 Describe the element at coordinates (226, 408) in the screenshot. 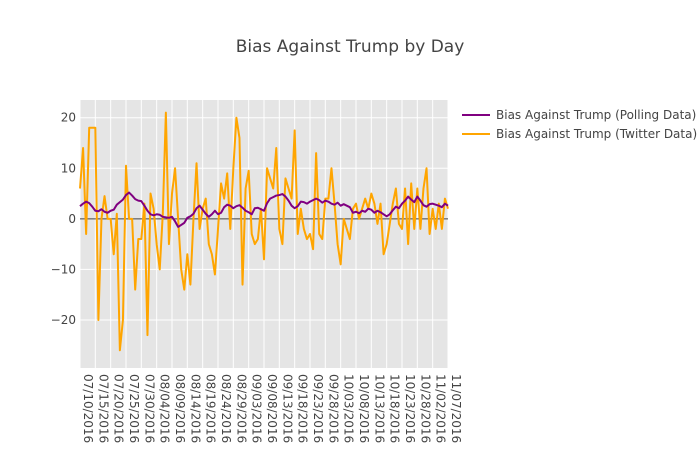

I see `x-tick-label: 08/24/2016` at that location.